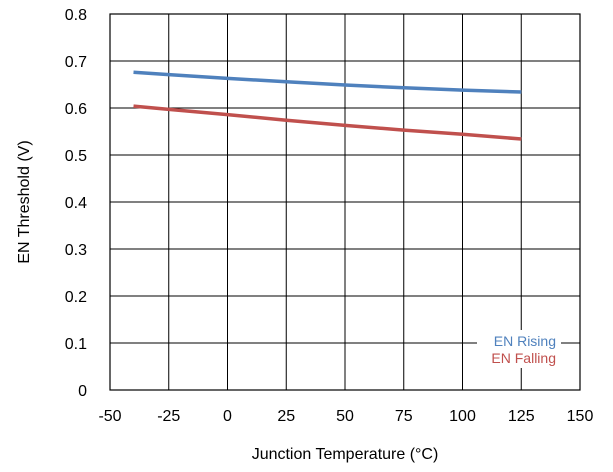 The image size is (613, 472). I want to click on legend-label-en-rising: EN Rising, so click(525, 341).